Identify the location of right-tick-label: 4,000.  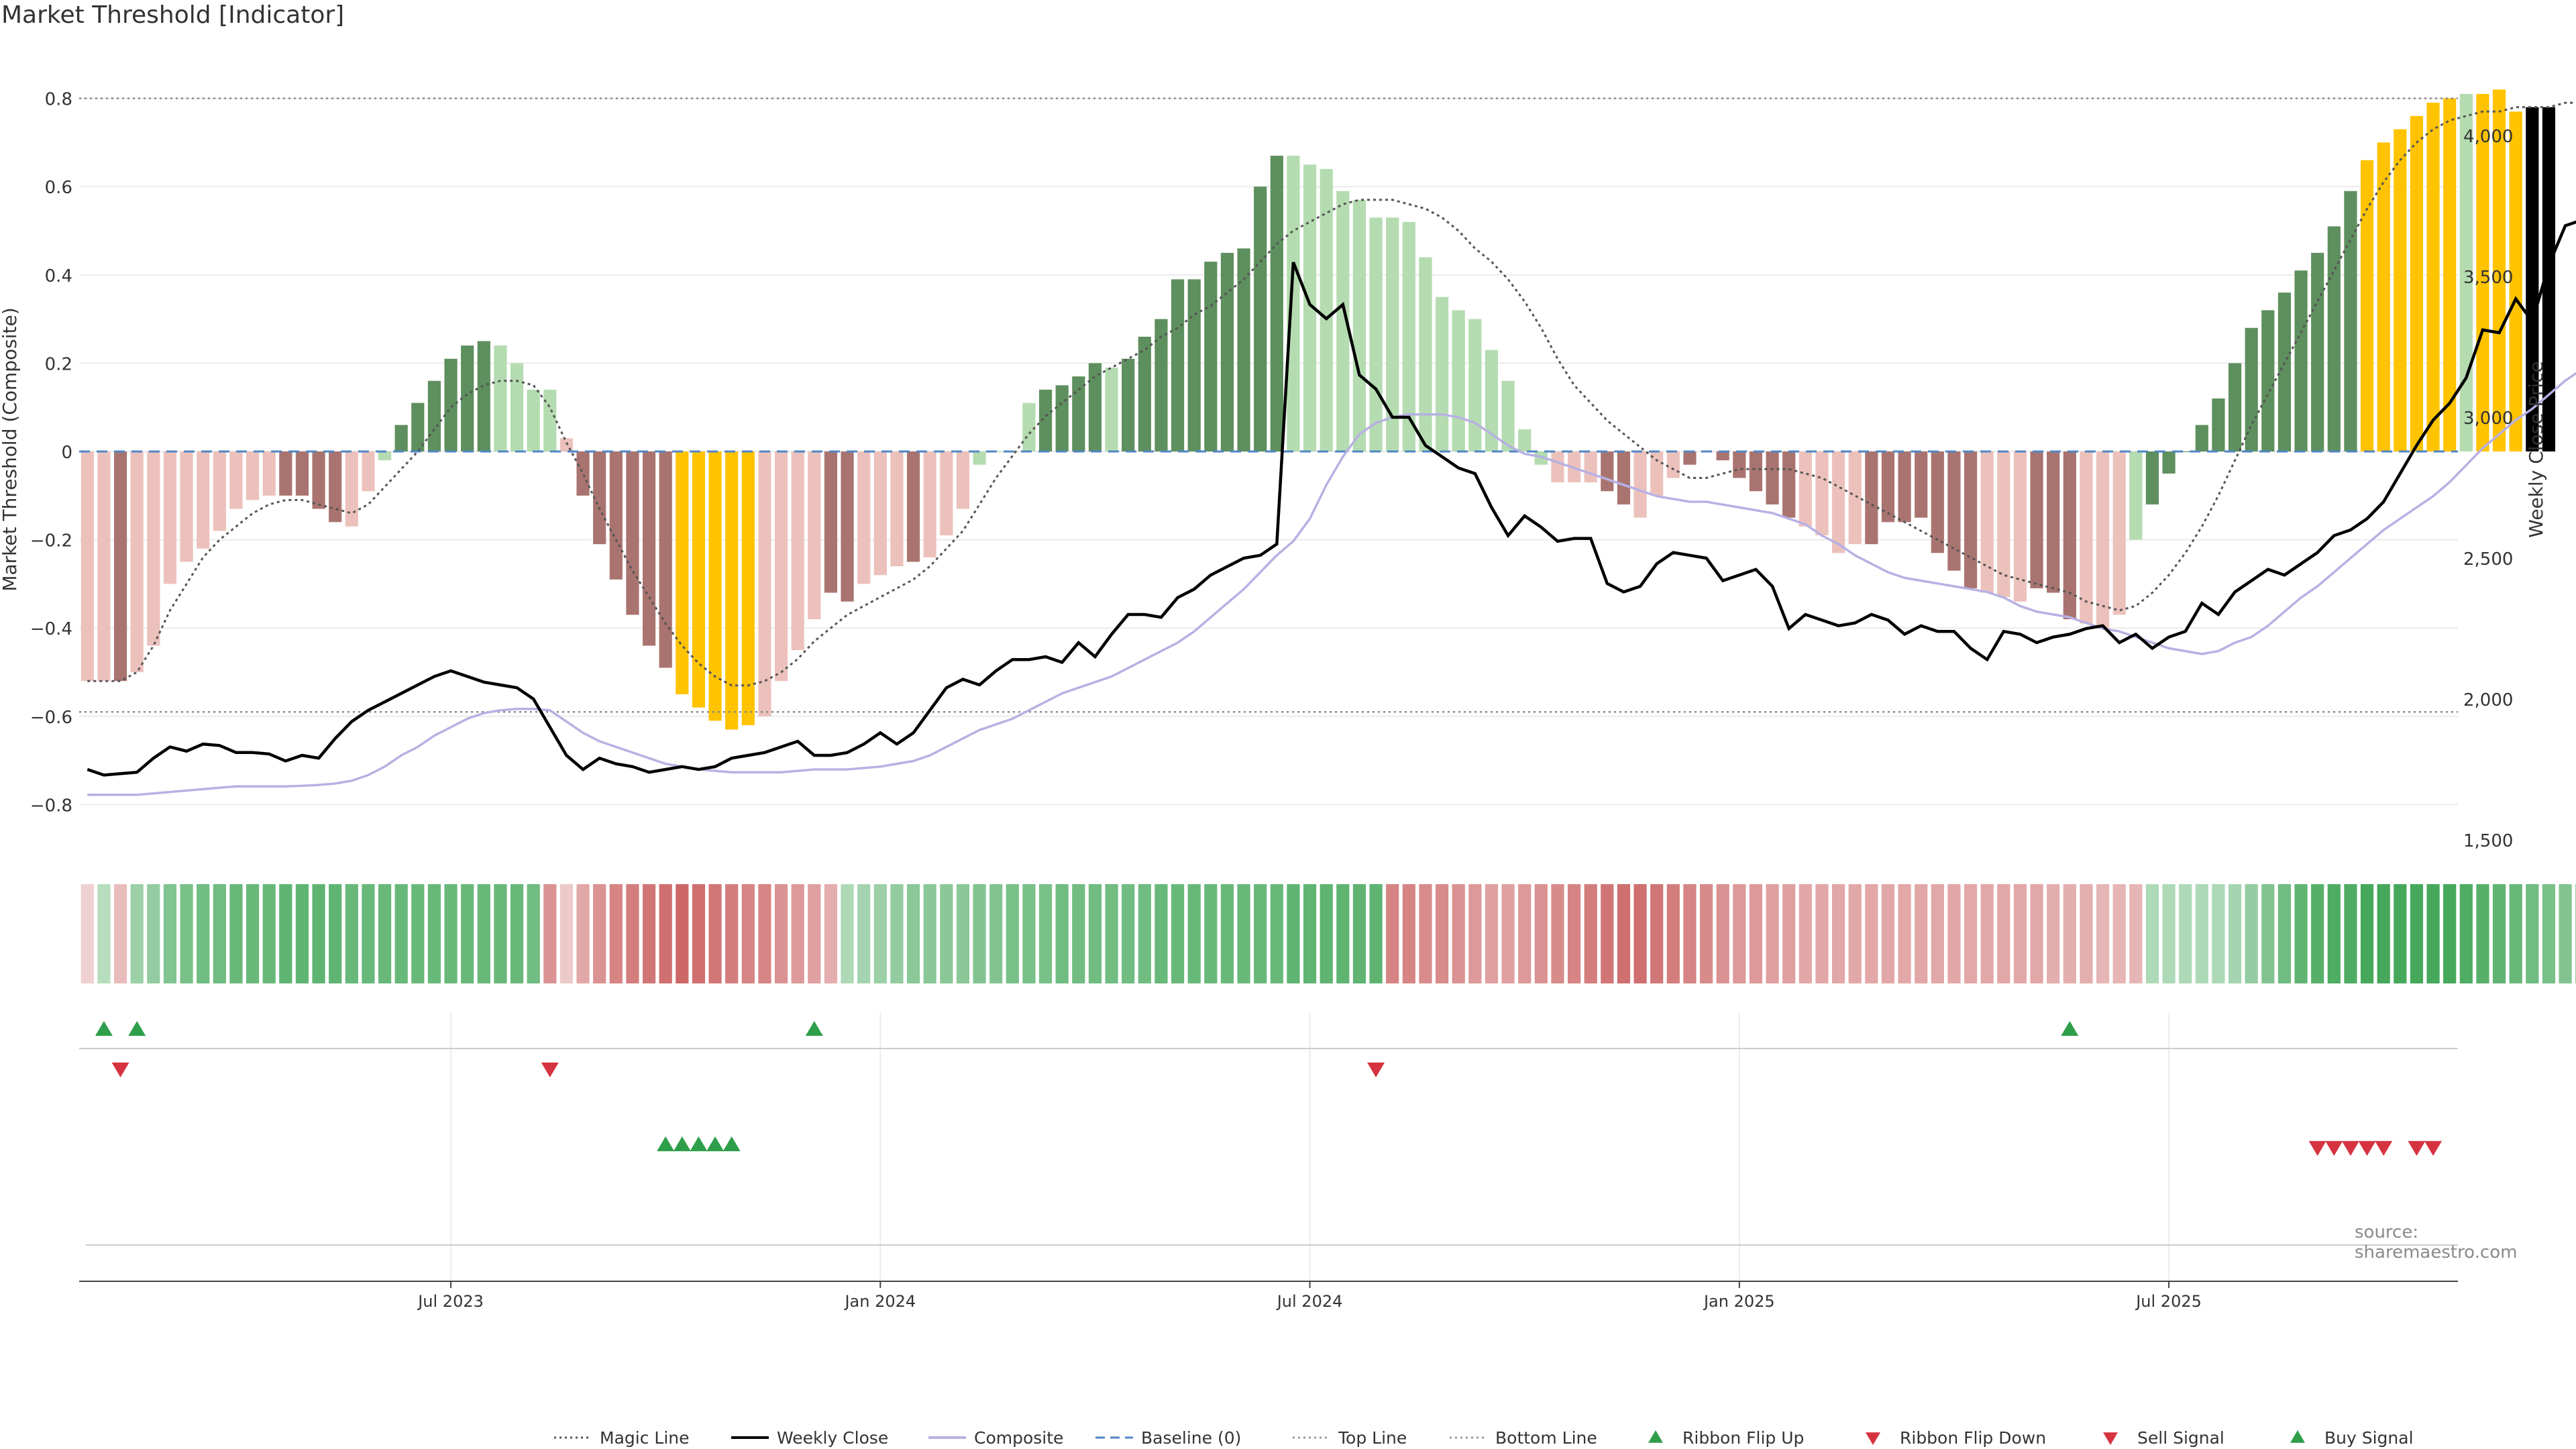
(2488, 137).